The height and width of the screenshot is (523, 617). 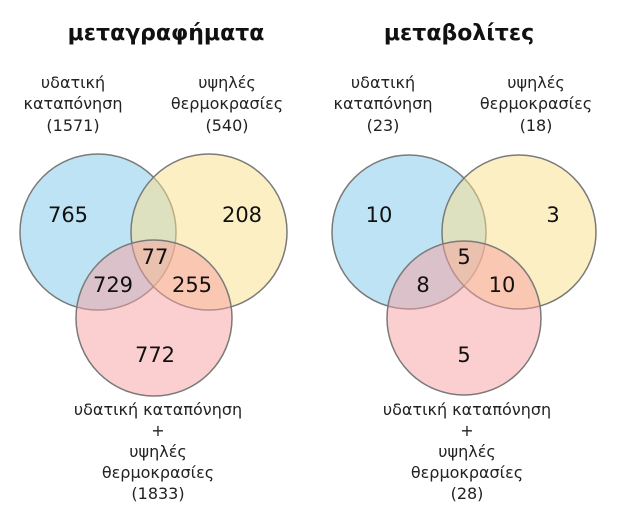 I want to click on set-b-count: (540), so click(x=226, y=125).